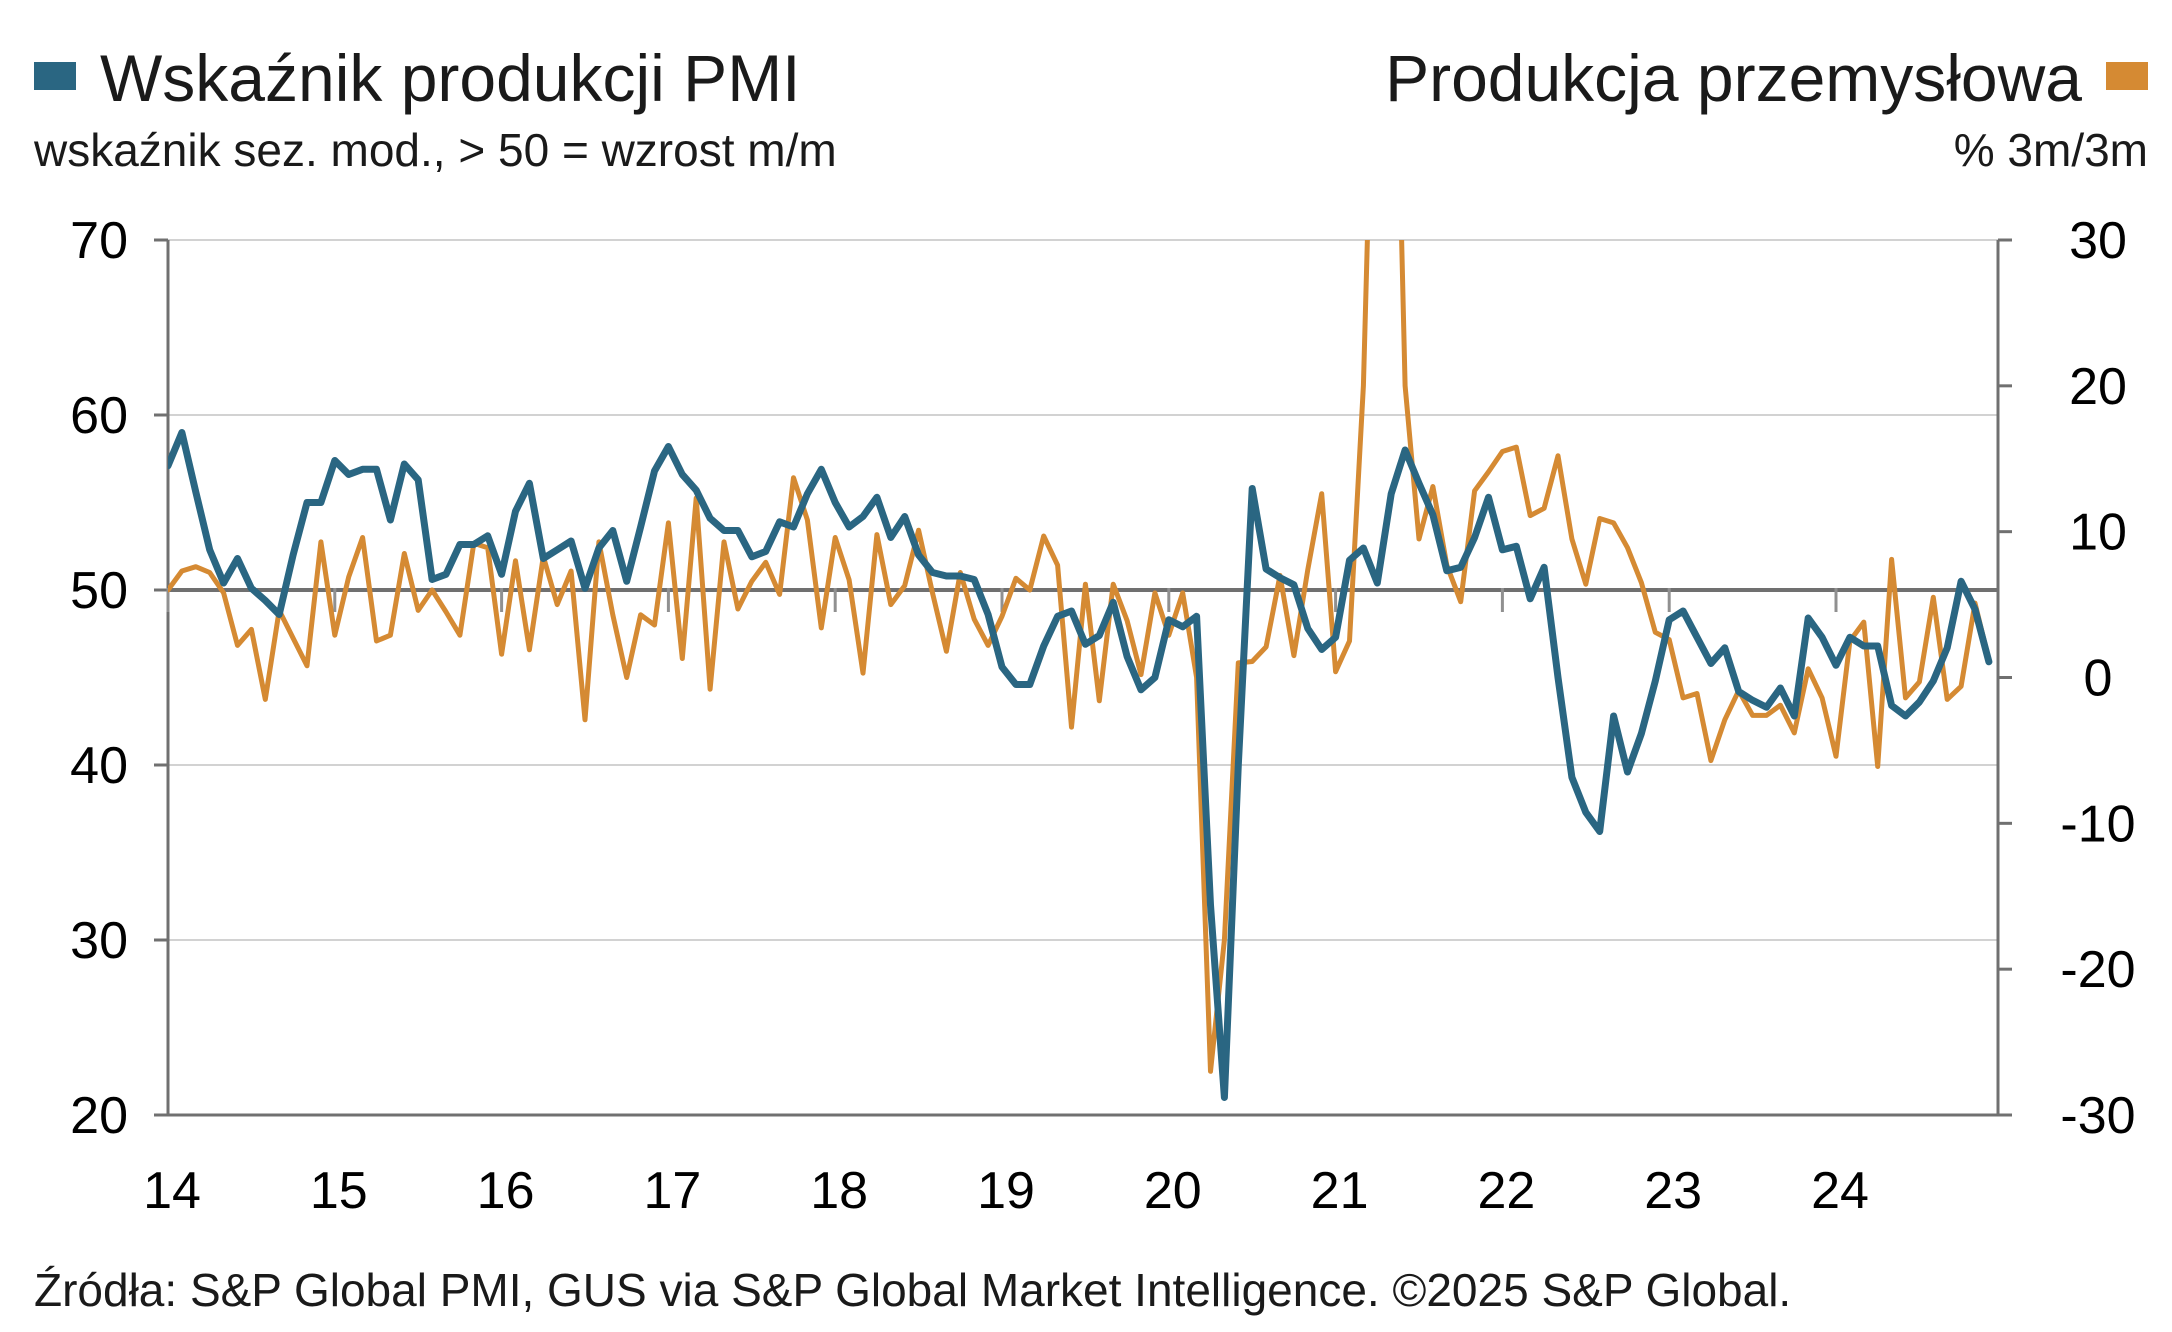 The width and height of the screenshot is (2172, 1332). Describe the element at coordinates (99, 766) in the screenshot. I see `left-axis-tick-label: 40` at that location.